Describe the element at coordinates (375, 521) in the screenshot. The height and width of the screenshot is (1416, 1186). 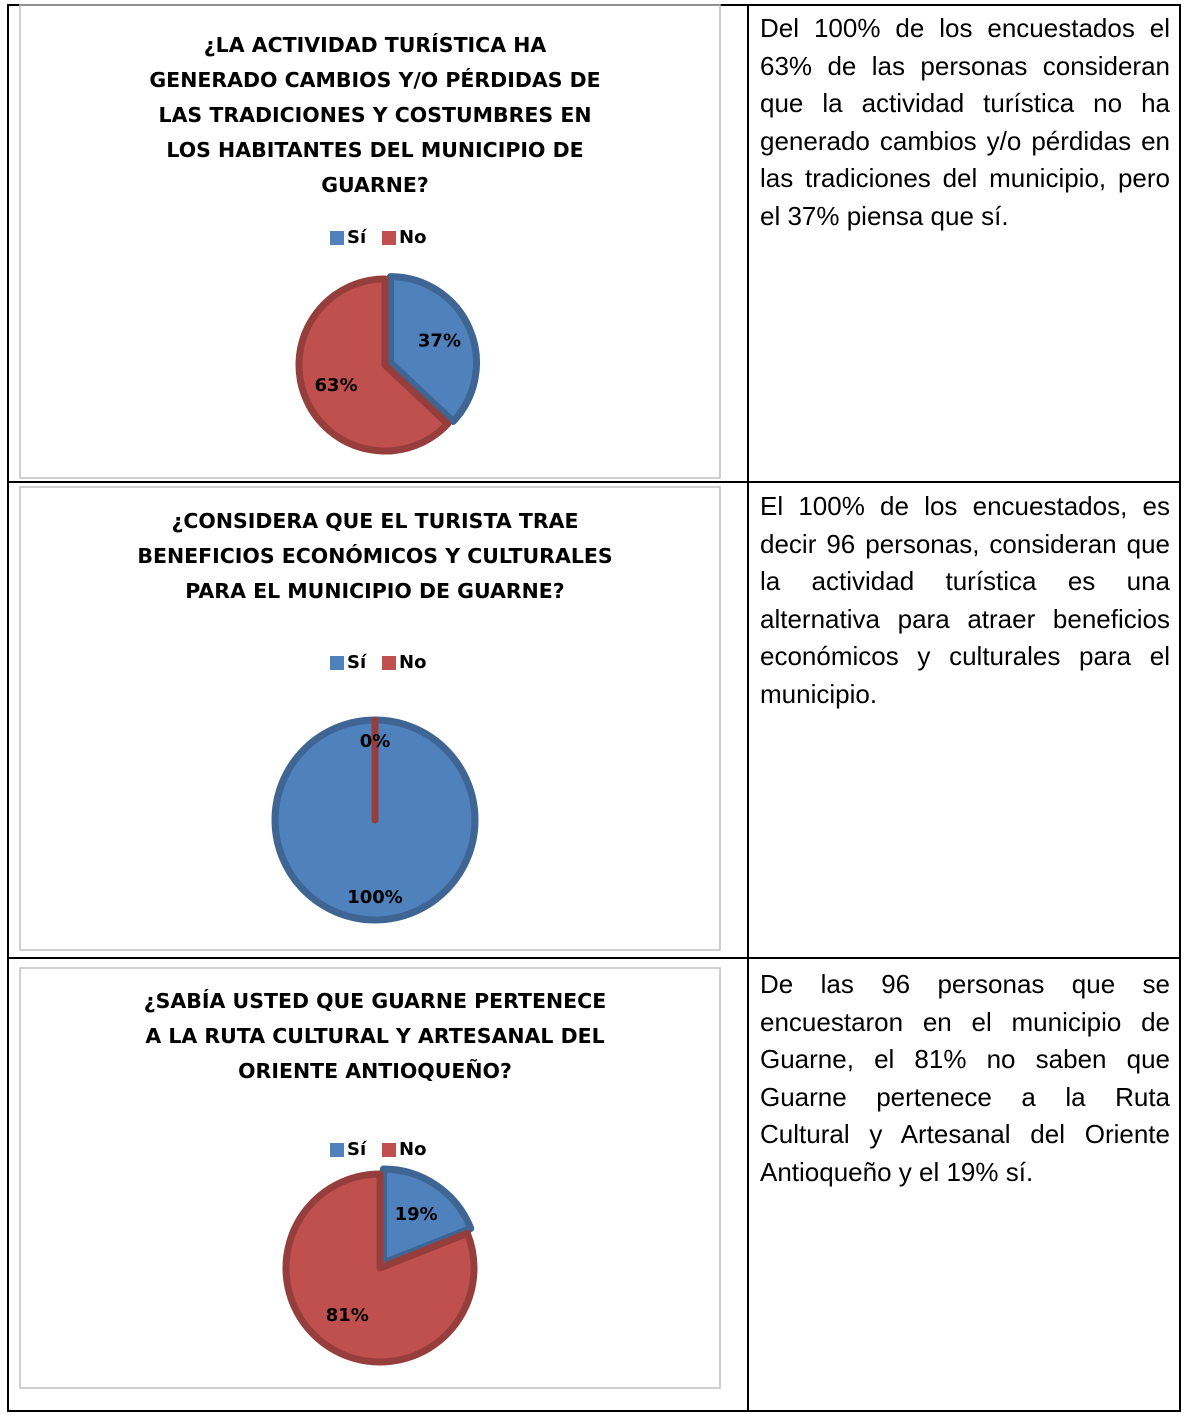
I see `chart-title: ¿CONSIDERA QUE EL TURISTA TRAE` at that location.